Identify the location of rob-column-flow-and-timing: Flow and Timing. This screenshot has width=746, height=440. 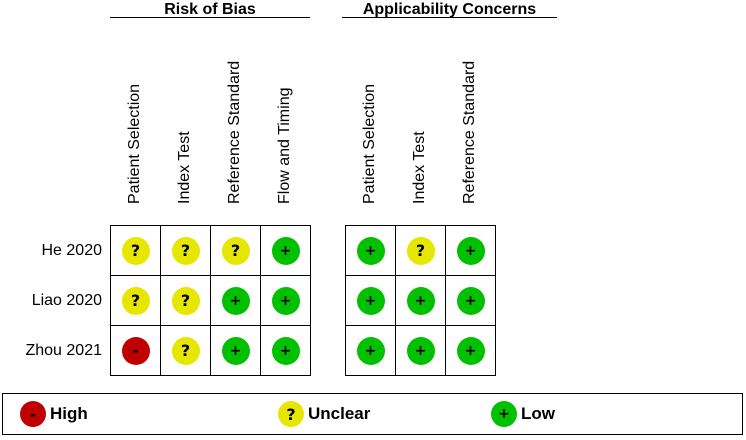
(285, 134).